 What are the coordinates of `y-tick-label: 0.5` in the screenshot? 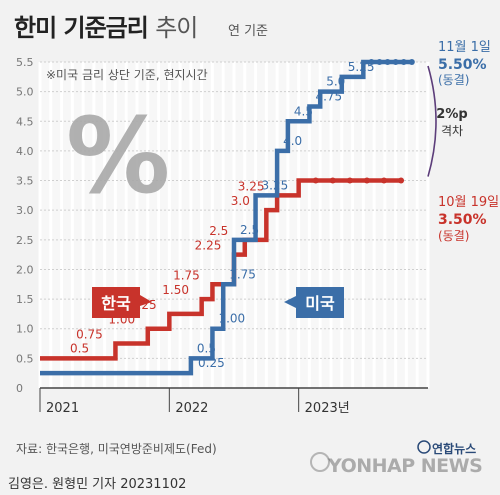 It's located at (25, 358).